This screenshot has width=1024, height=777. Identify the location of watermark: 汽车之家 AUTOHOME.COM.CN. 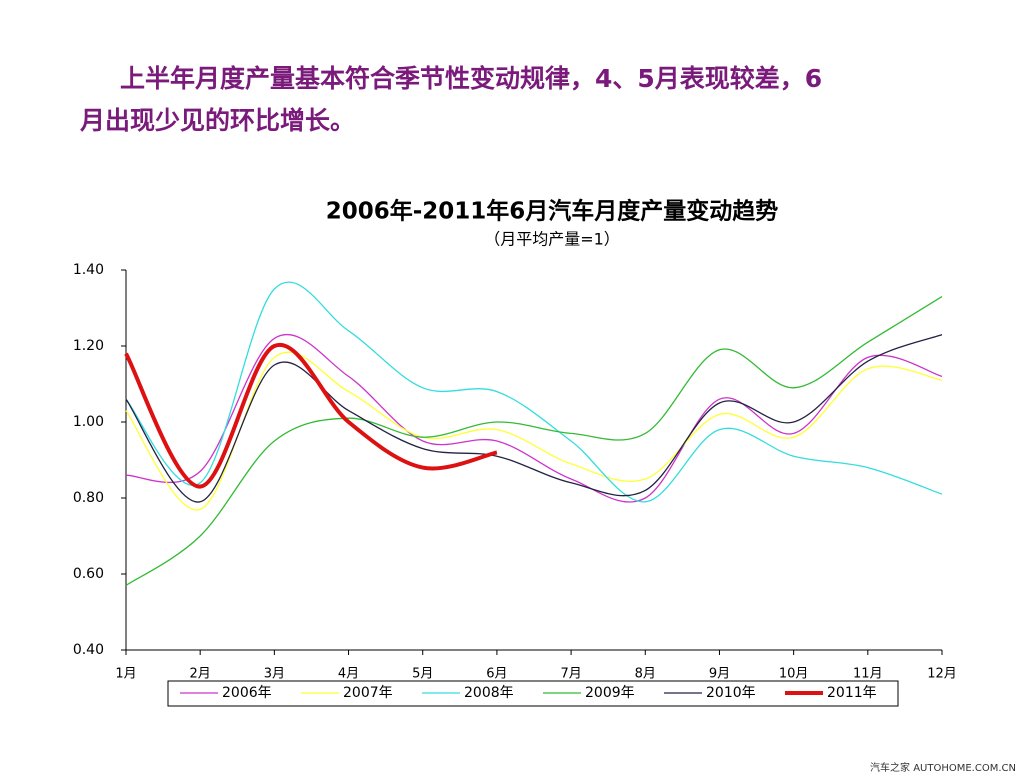
(943, 767).